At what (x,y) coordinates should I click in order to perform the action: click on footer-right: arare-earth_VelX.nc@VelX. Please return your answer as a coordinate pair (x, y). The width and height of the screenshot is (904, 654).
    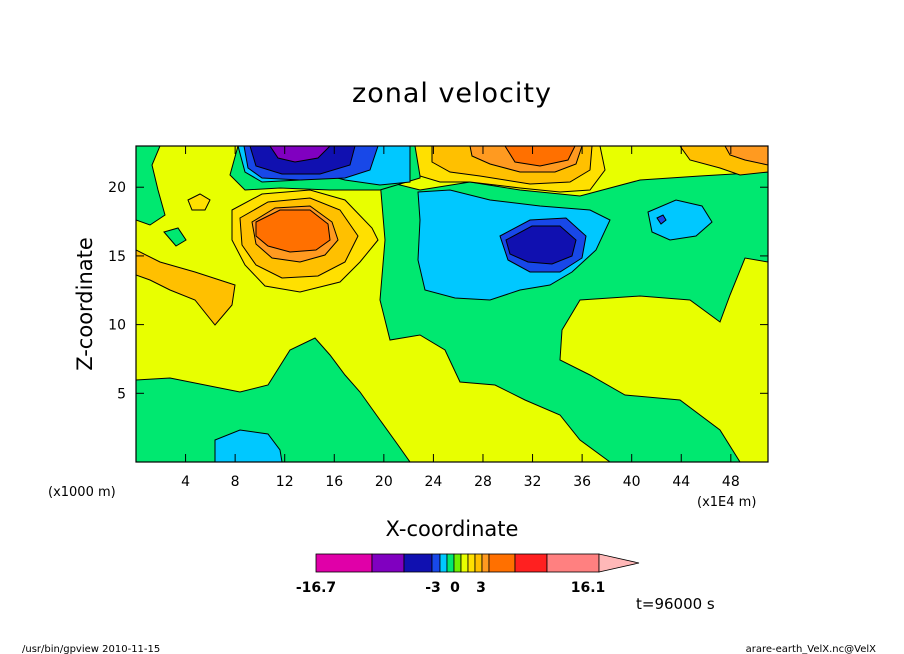
    Looking at the image, I should click on (811, 649).